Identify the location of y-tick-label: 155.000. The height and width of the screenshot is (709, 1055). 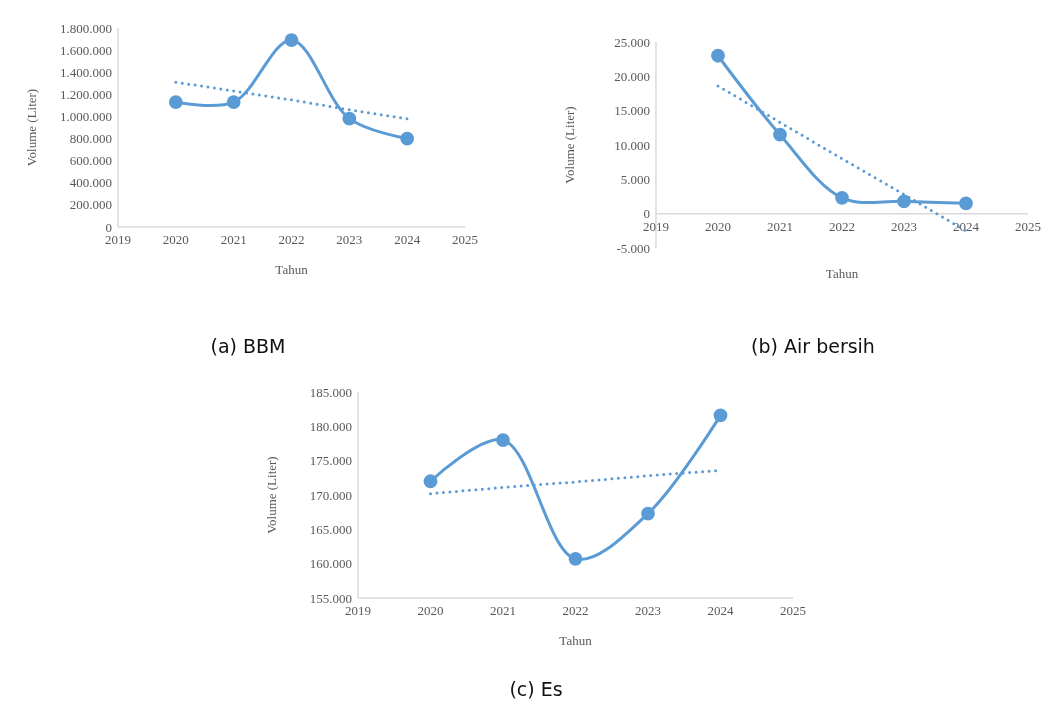
(330, 598).